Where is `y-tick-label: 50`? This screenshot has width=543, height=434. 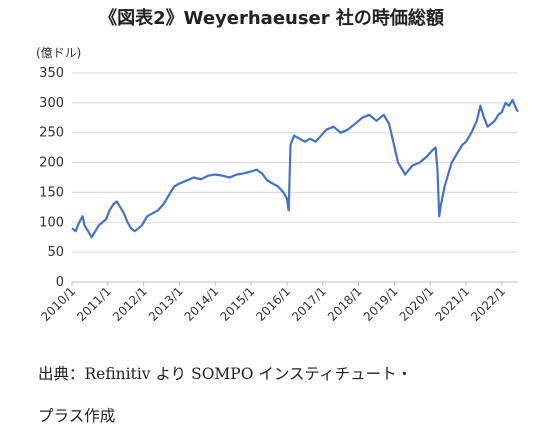 y-tick-label: 50 is located at coordinates (55, 252).